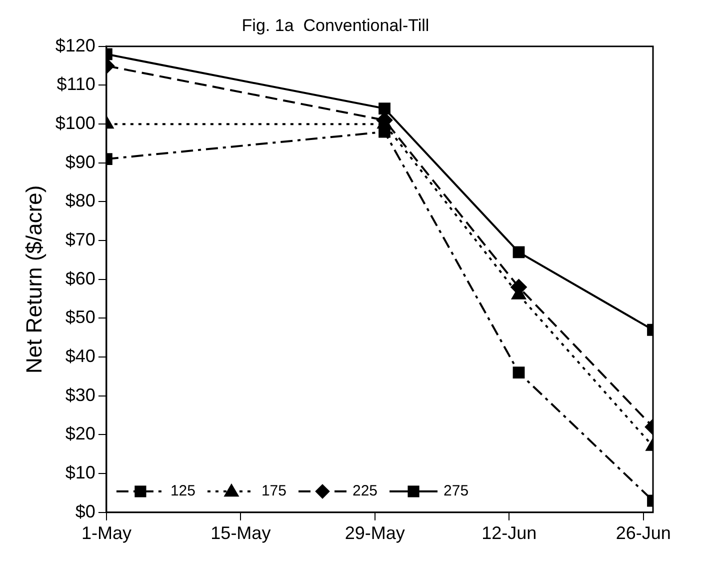 Image resolution: width=701 pixels, height=562 pixels. What do you see at coordinates (80, 472) in the screenshot?
I see `y-tick-label: $10` at bounding box center [80, 472].